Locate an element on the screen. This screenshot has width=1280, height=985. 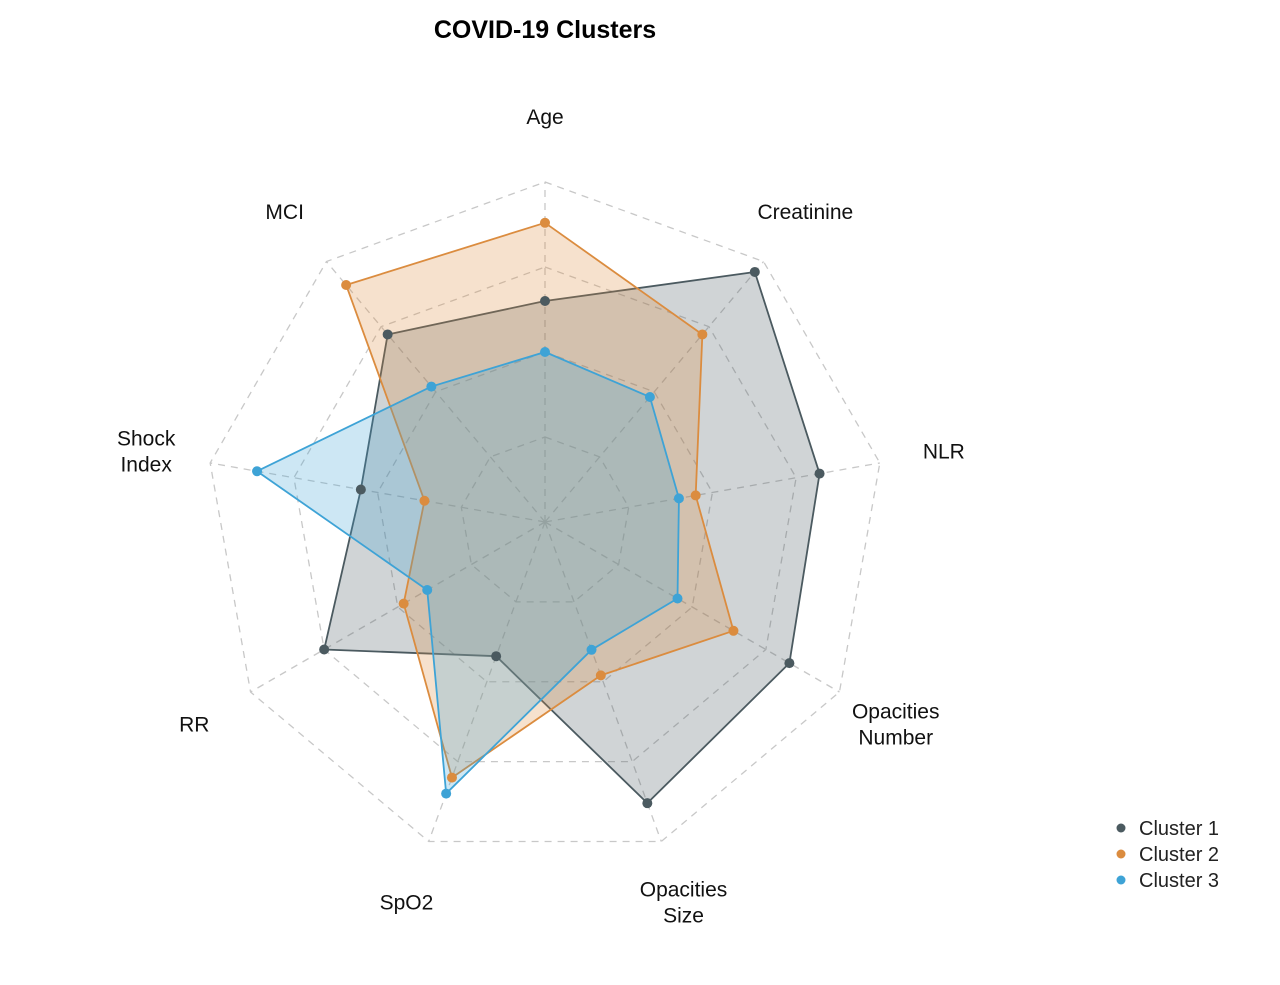
axis-label-spo2: SpO2 is located at coordinates (407, 903).